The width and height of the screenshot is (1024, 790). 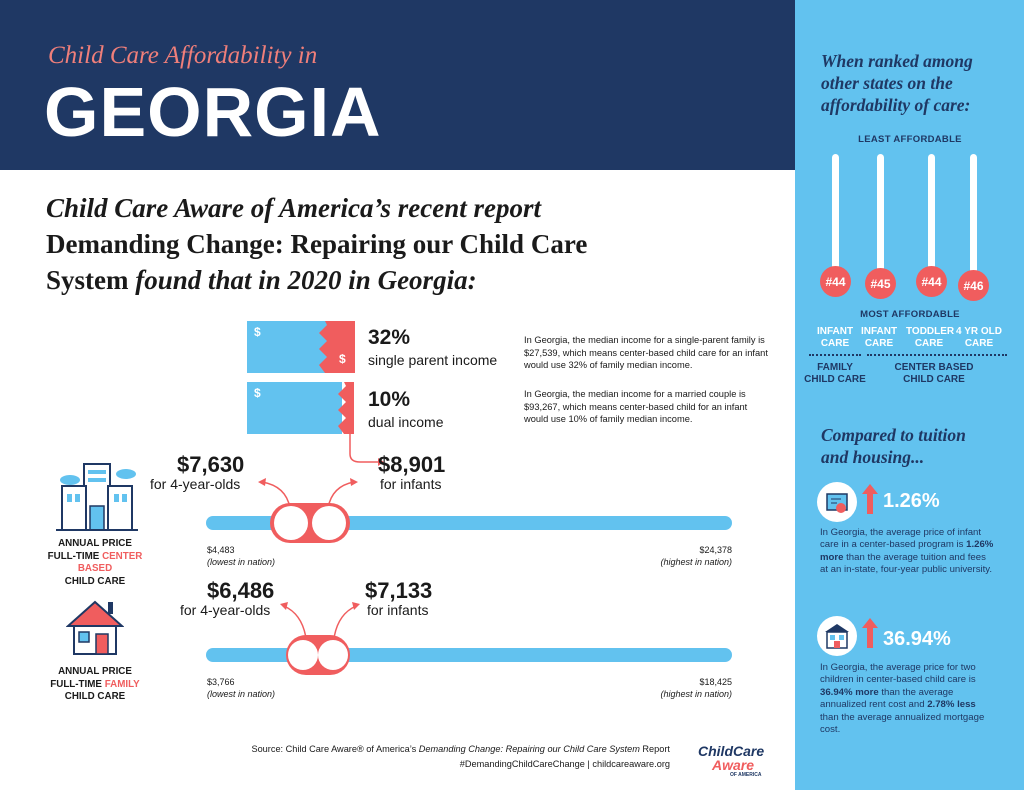 What do you see at coordinates (973, 285) in the screenshot?
I see `rank-badge-4: #46` at bounding box center [973, 285].